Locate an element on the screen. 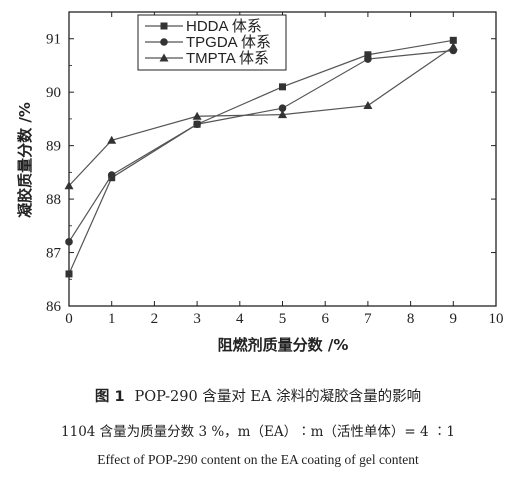 The image size is (516, 480). figure-title-cn: POP-290 含量对 EA 涂料的凝胶含量的影响 is located at coordinates (278, 397).